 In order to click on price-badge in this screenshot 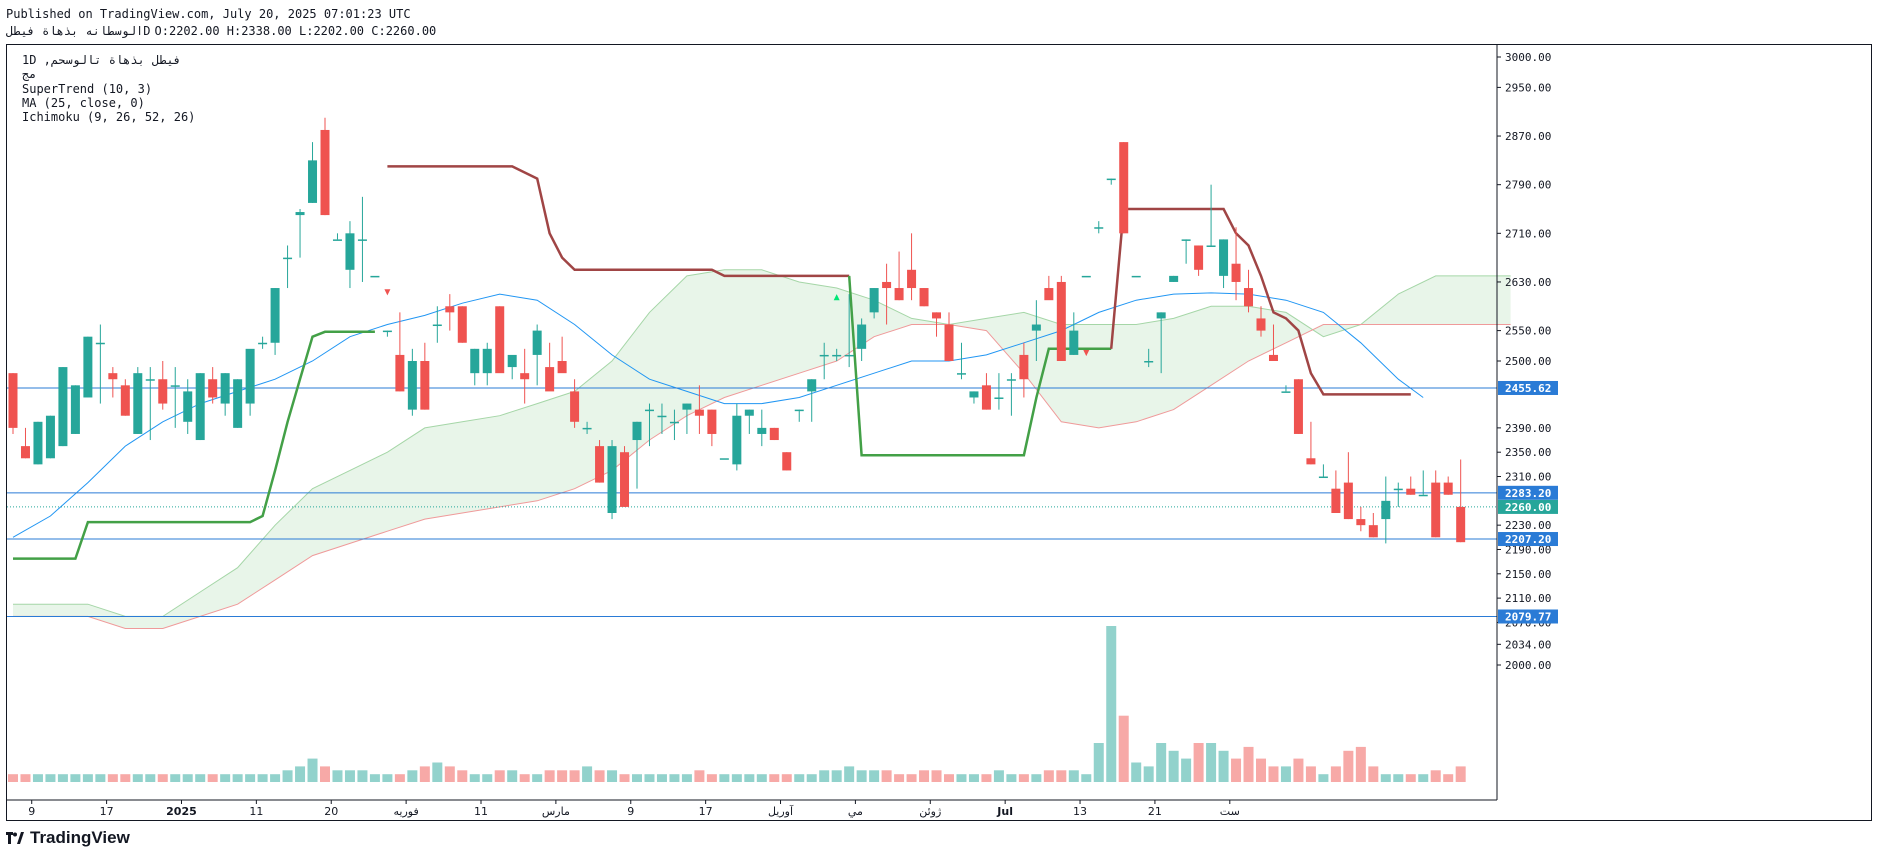, I will do `click(1528, 506)`.